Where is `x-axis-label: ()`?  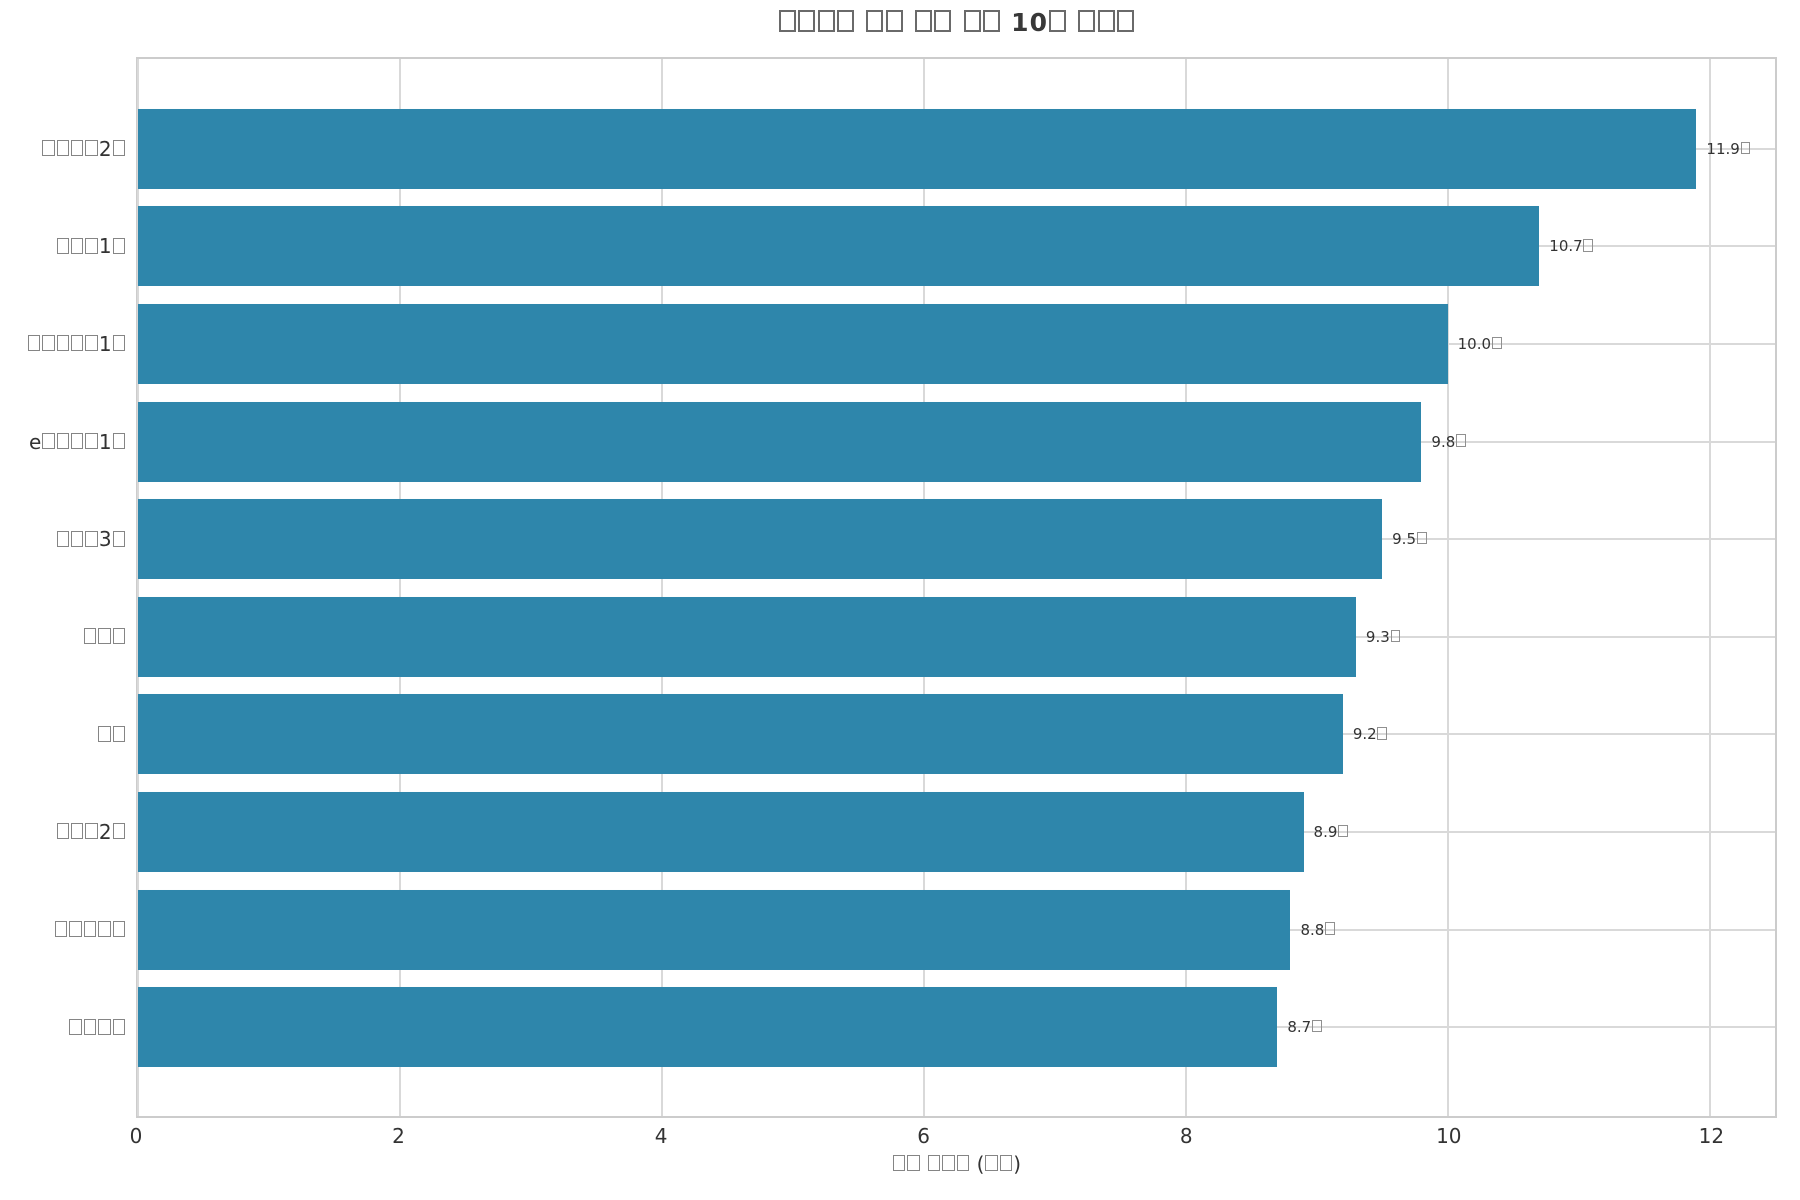 x-axis-label: () is located at coordinates (956, 1164).